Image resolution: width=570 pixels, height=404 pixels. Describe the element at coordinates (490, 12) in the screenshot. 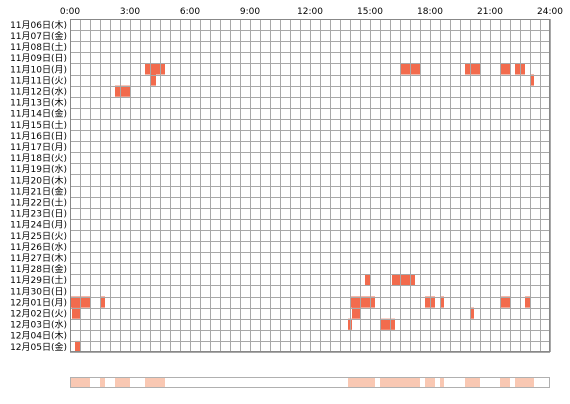

I see `x-tick-label: 21:00` at that location.